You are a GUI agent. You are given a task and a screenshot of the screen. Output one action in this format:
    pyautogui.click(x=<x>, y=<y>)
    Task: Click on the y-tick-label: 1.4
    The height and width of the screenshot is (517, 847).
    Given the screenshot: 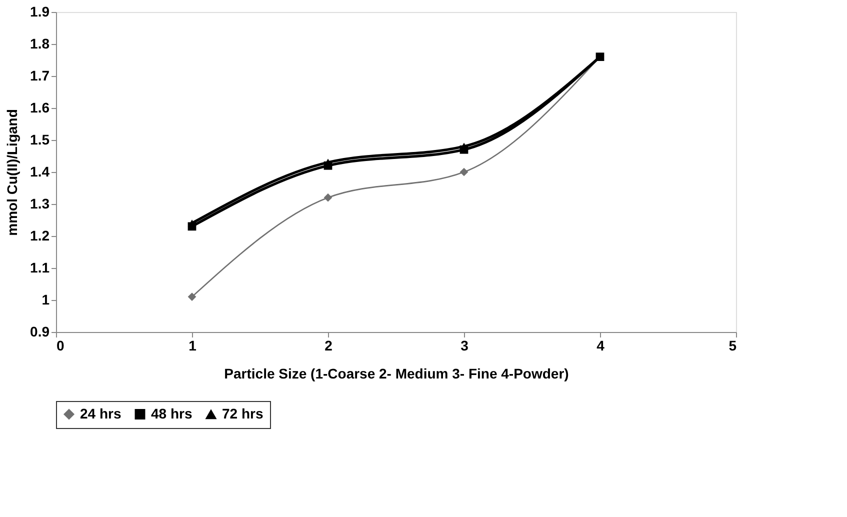 What is the action you would take?
    pyautogui.click(x=40, y=172)
    